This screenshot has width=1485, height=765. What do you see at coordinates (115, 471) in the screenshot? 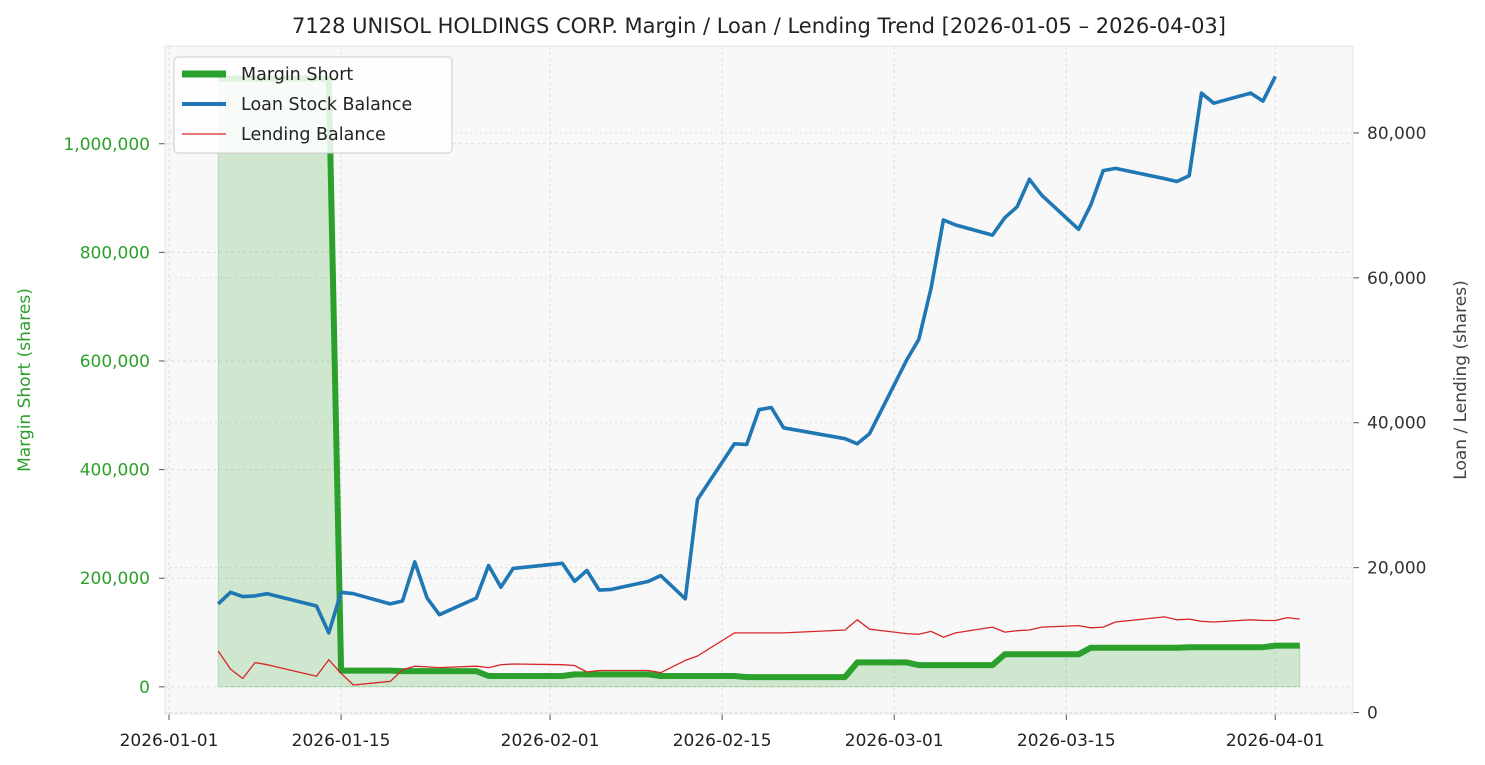
I see `y-left-tick-label: 400,000` at bounding box center [115, 471].